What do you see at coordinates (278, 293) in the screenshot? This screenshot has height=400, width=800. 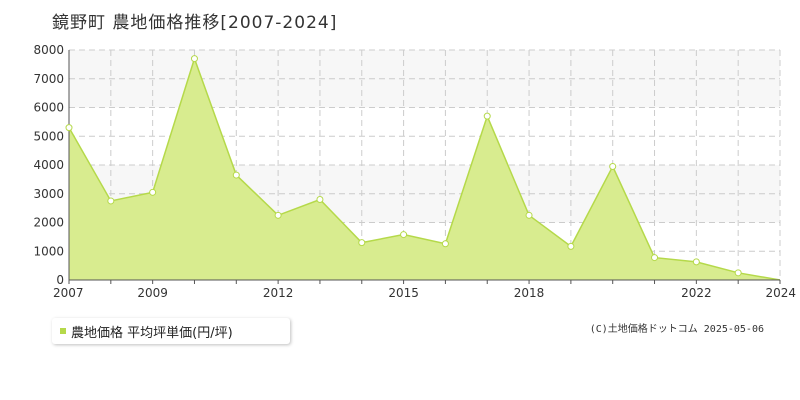 I see `x-tick-label: 2012` at bounding box center [278, 293].